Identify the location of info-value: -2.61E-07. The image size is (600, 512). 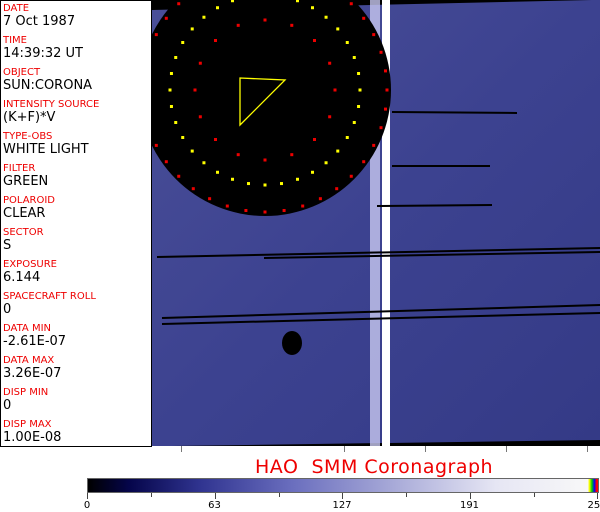
(35, 341).